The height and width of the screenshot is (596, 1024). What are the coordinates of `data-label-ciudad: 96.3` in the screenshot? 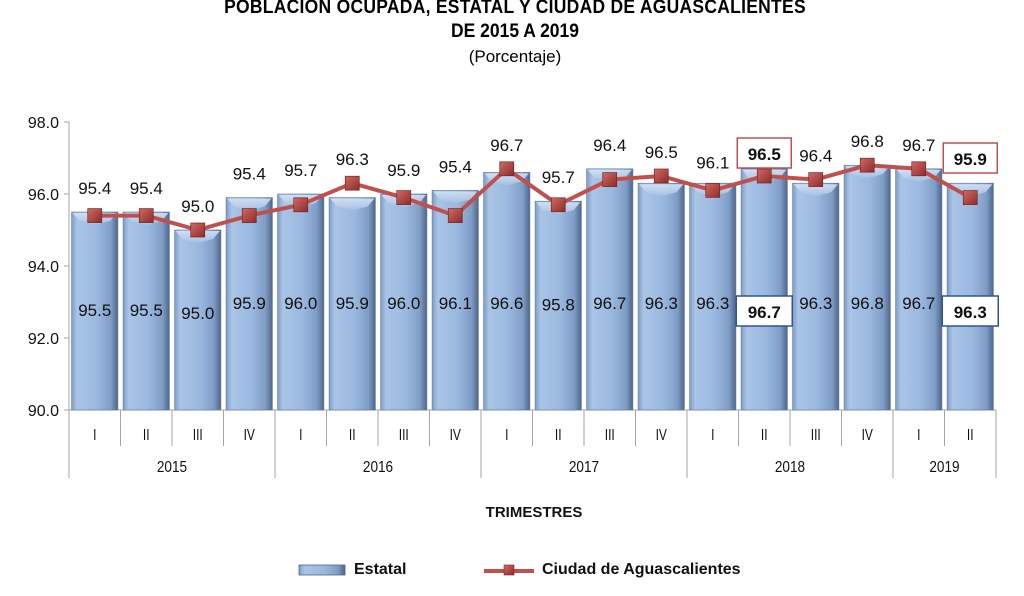 It's located at (352, 159).